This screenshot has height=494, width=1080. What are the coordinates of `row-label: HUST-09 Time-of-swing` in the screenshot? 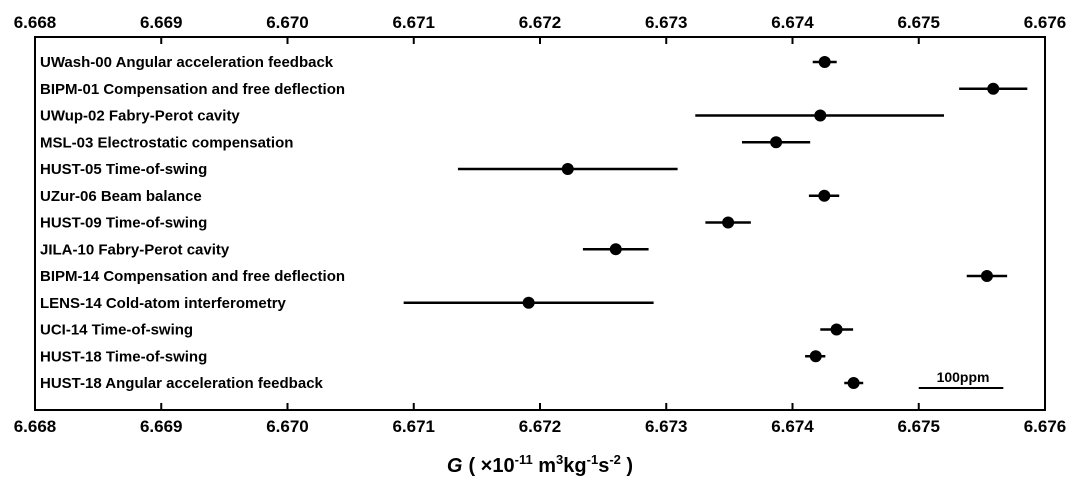 It's located at (123, 223).